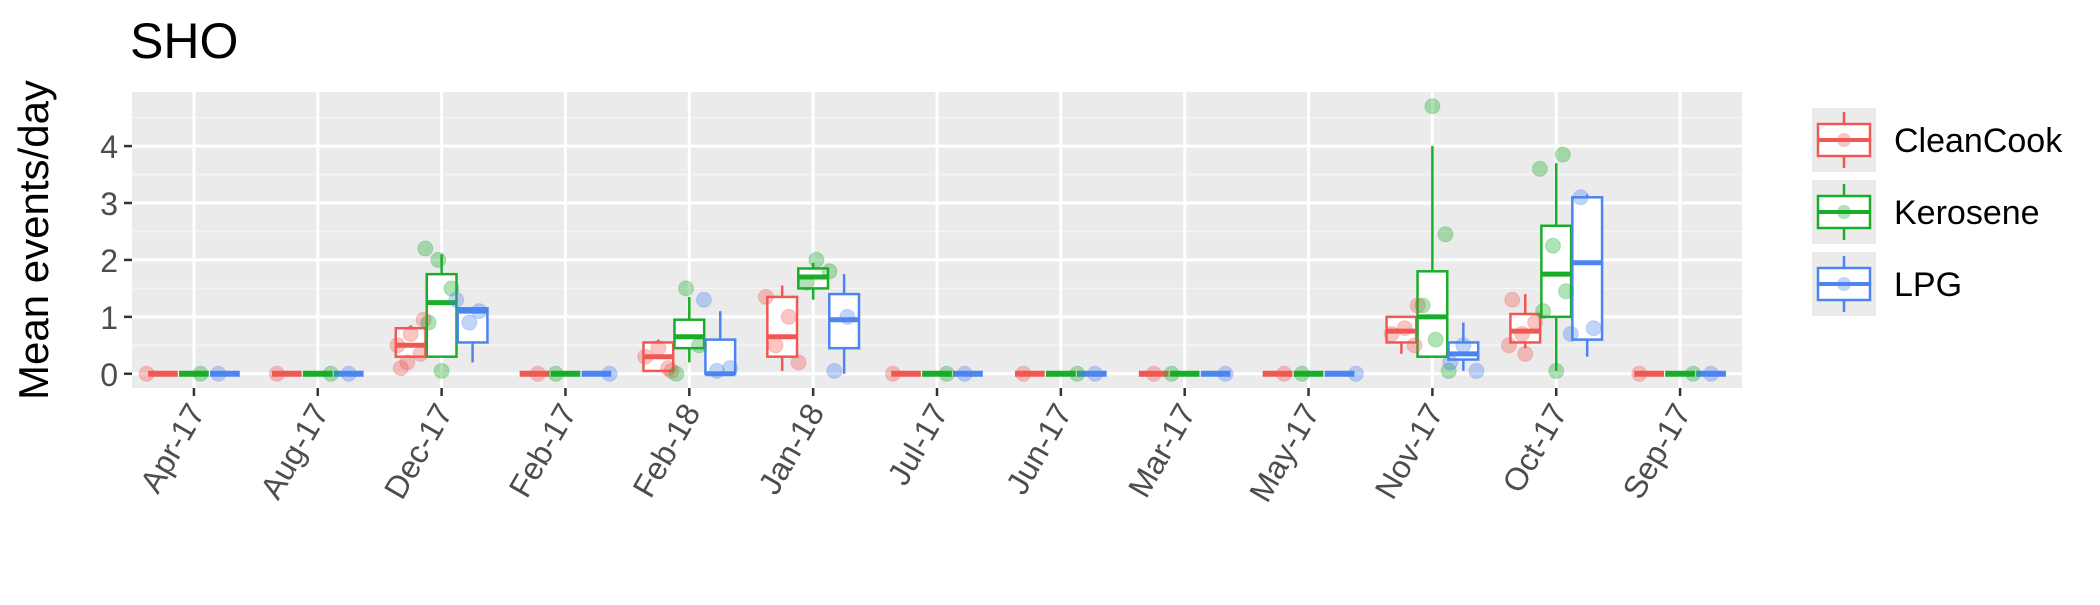 This screenshot has height=605, width=2100. I want to click on x-tick-label: Jun-17, so click(1039, 449).